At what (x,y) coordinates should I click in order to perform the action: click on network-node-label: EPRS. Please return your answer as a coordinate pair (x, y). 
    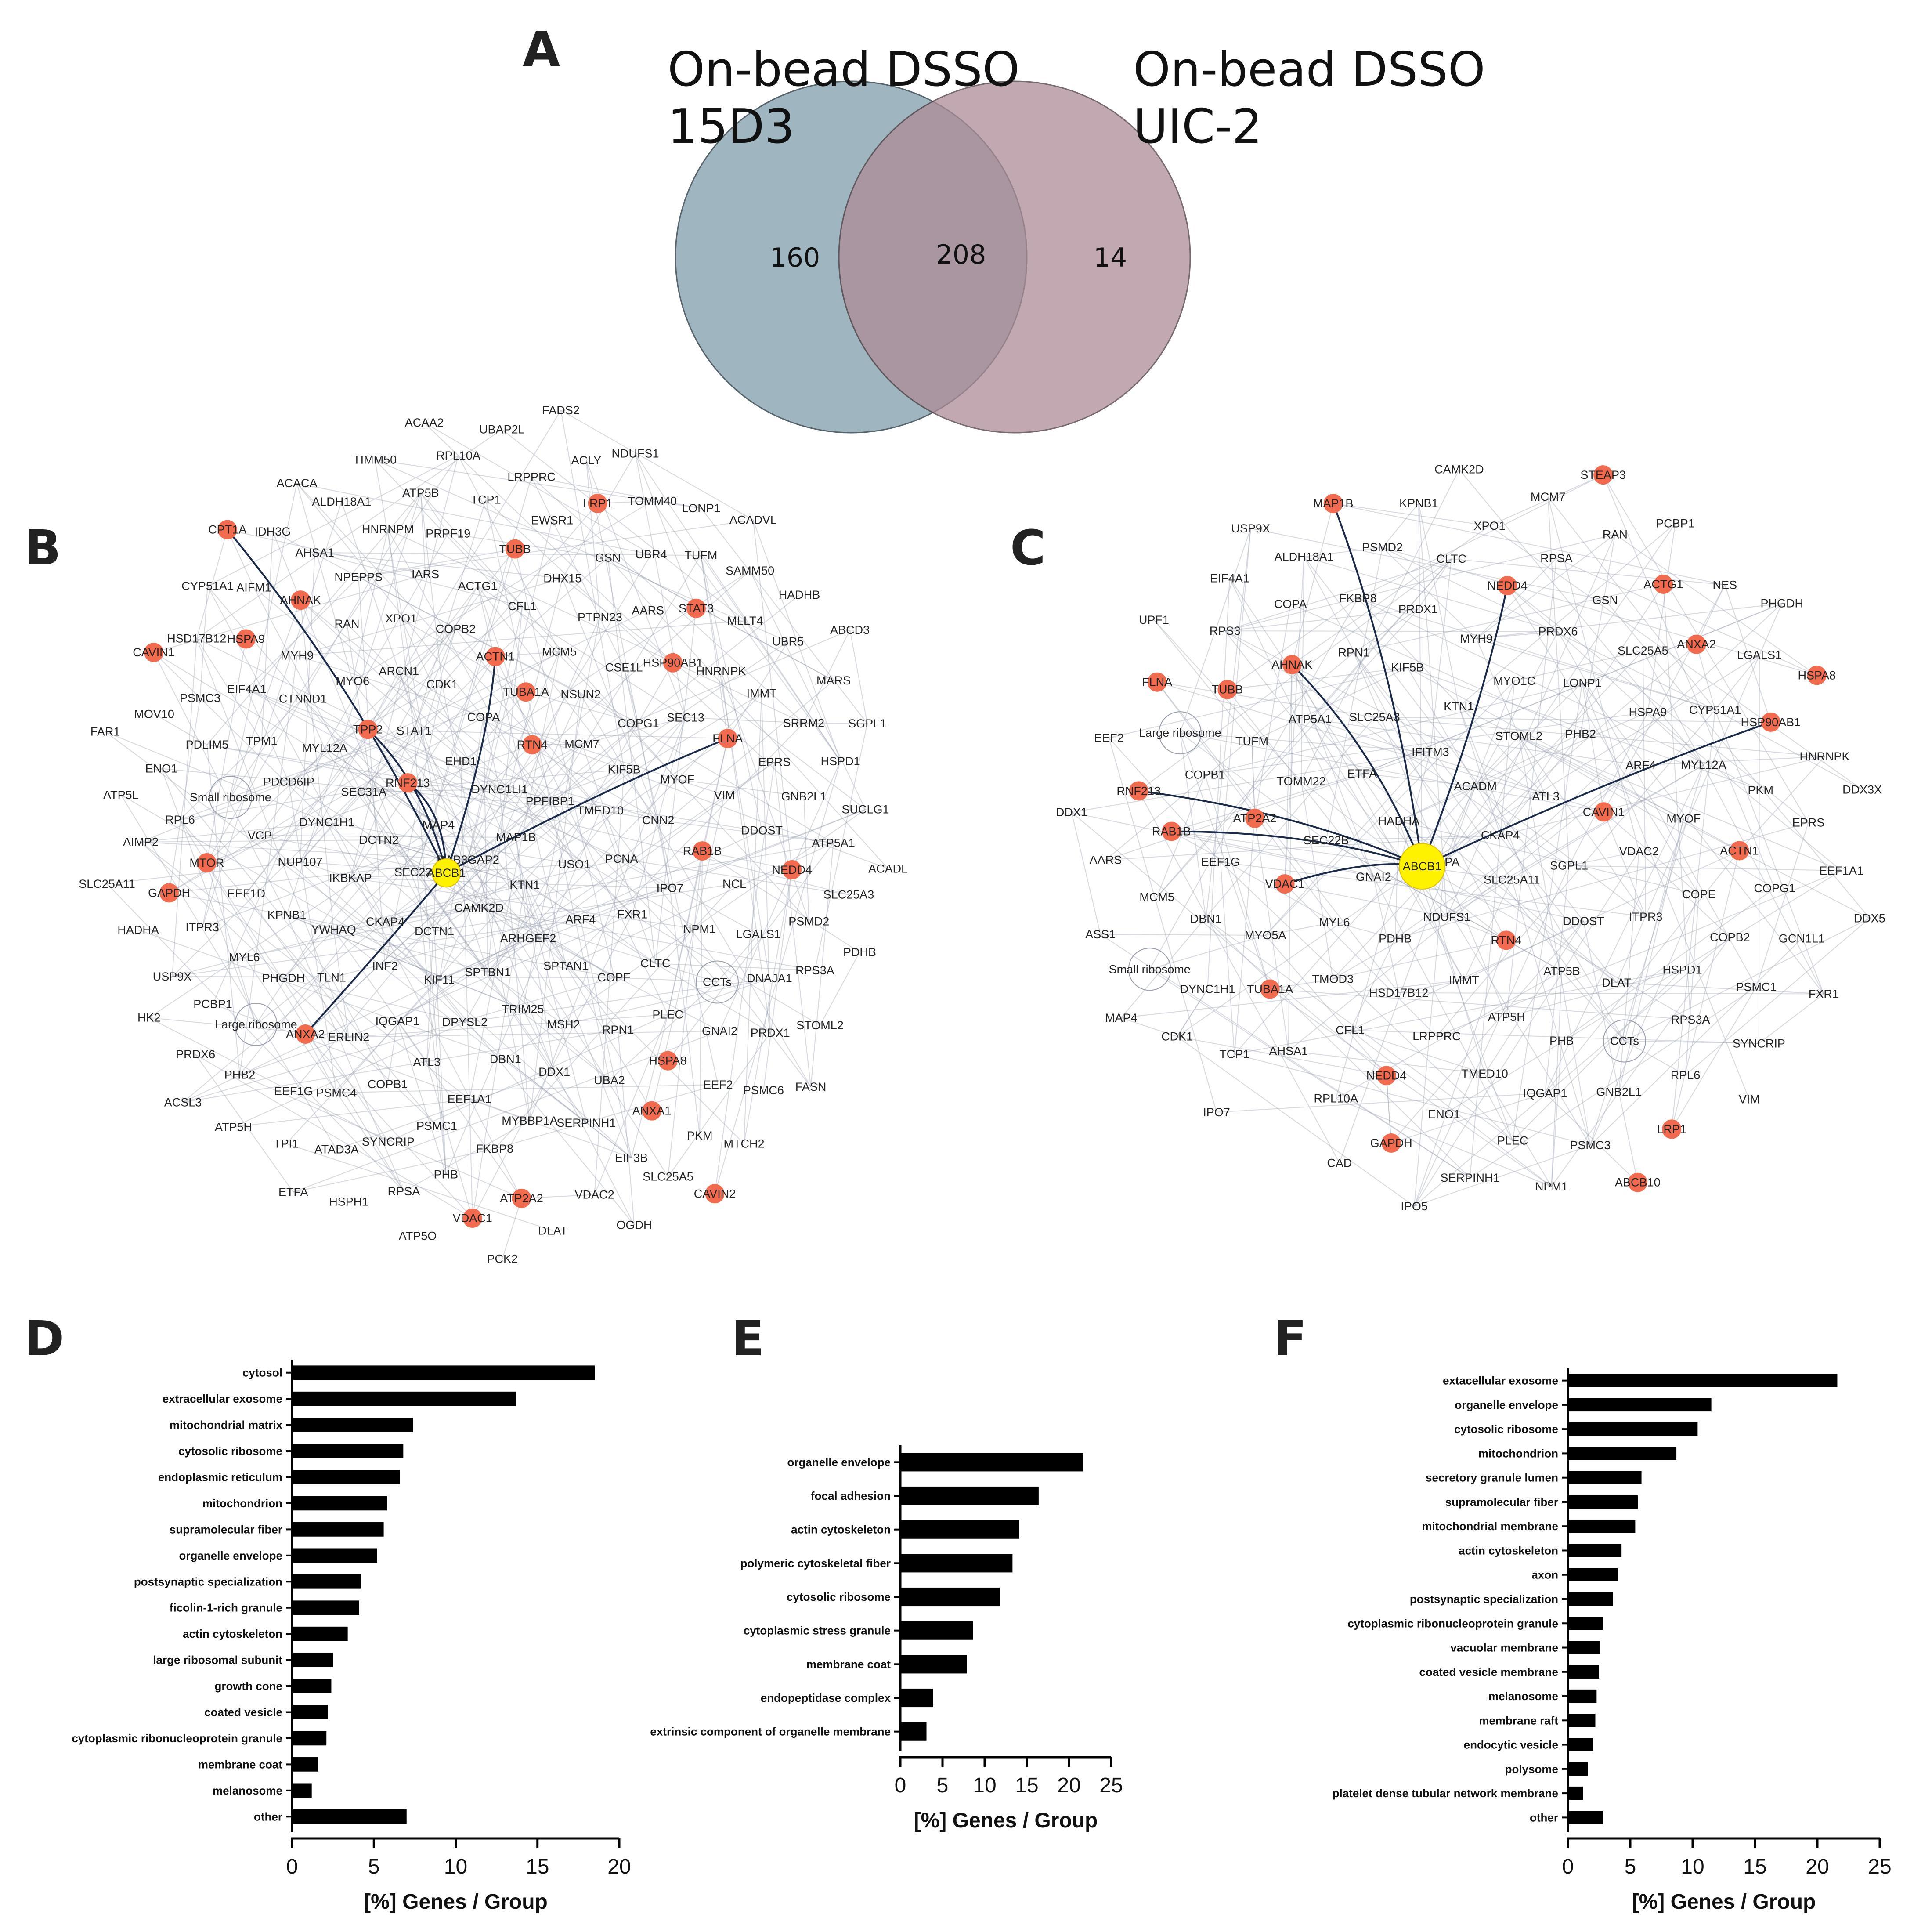
    Looking at the image, I should click on (1808, 822).